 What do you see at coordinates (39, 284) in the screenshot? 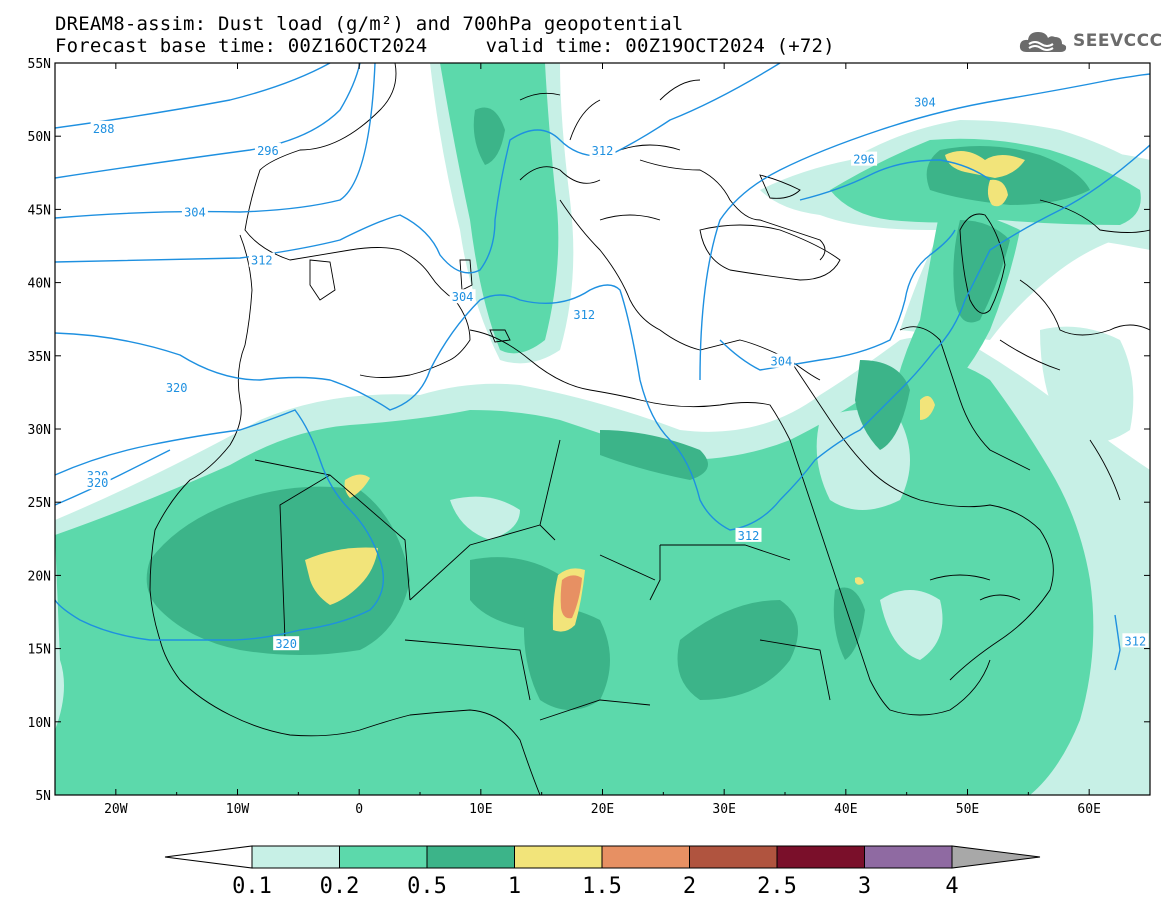
I see `lat-label: 40N` at bounding box center [39, 284].